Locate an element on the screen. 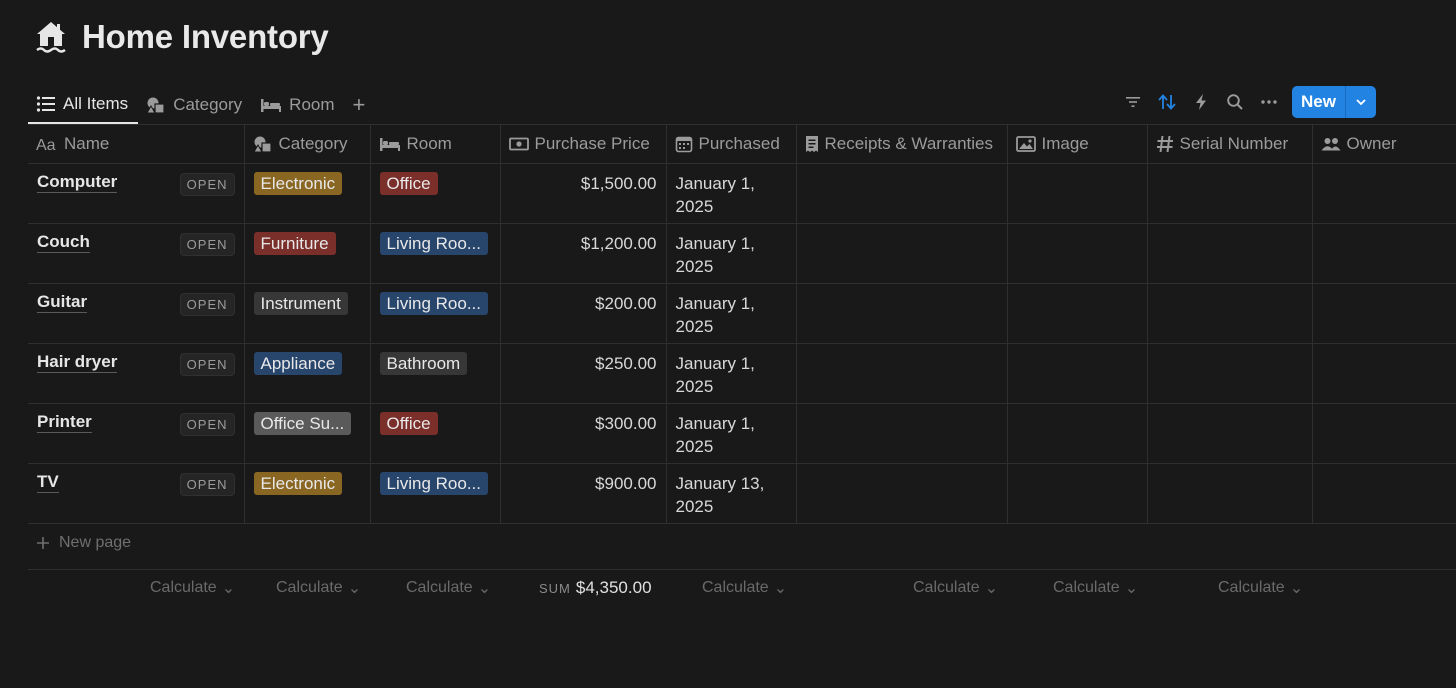 This screenshot has height=688, width=1456. item-name: Couch is located at coordinates (63, 242).